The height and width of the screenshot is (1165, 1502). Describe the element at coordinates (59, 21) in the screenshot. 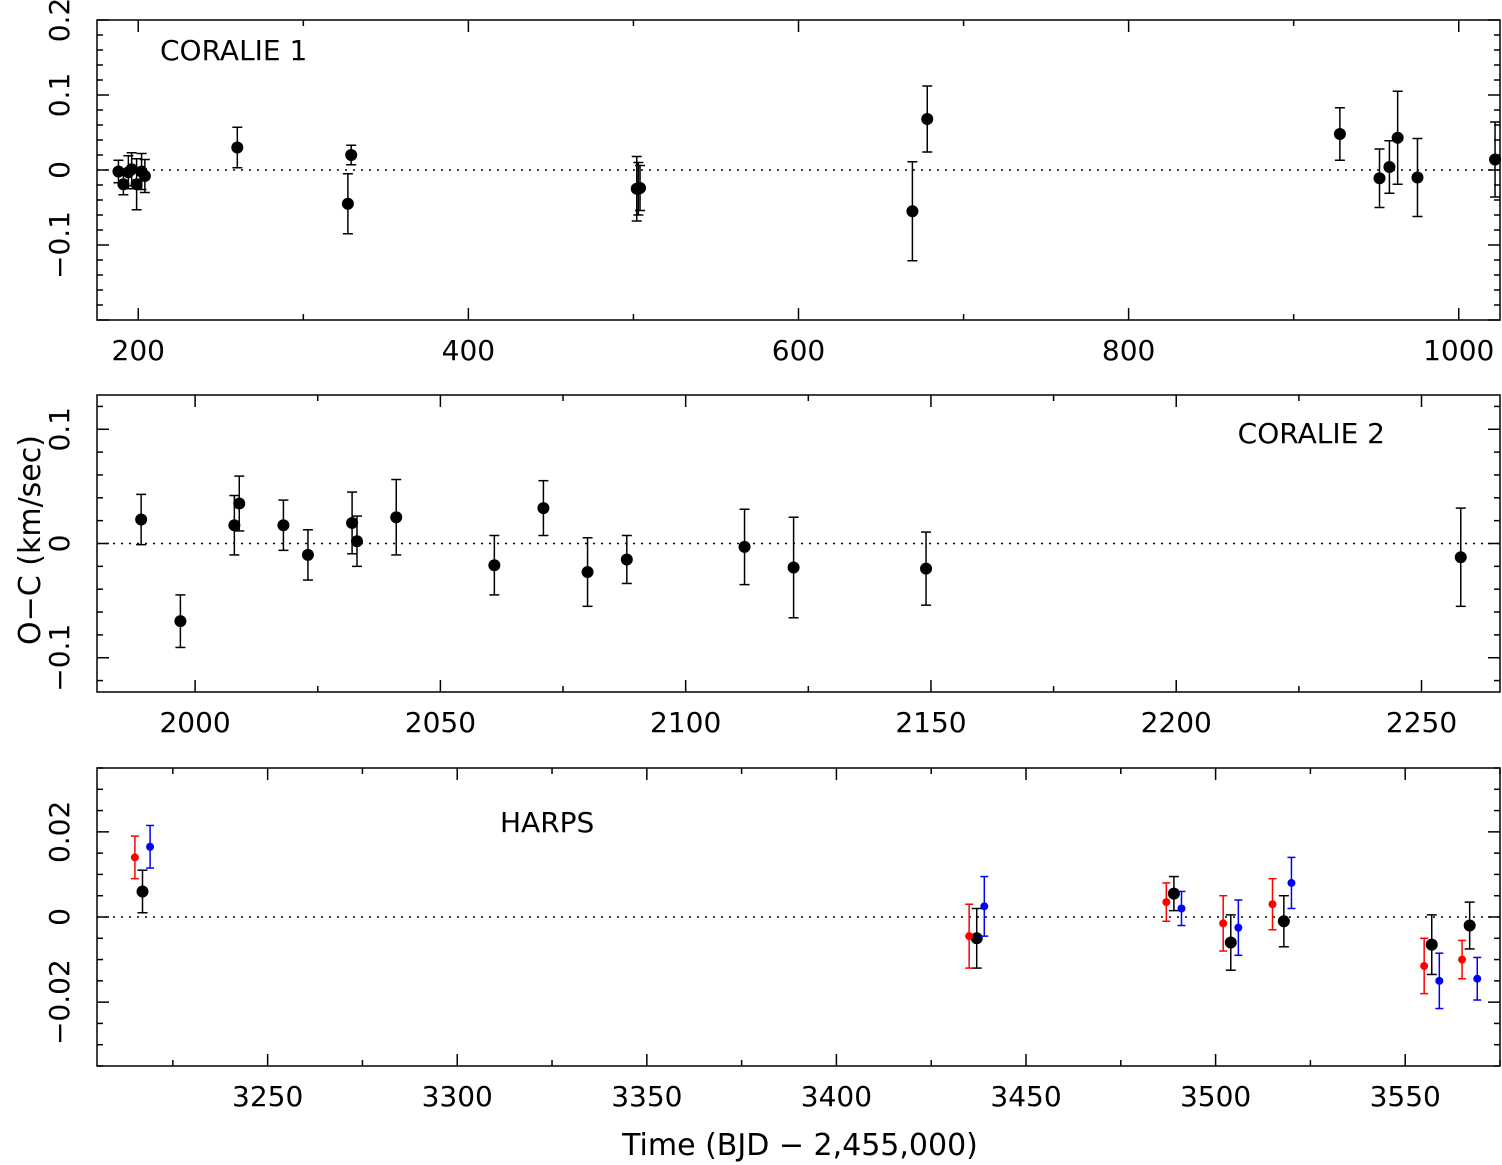

I see `y-tick-label: 0.2` at that location.